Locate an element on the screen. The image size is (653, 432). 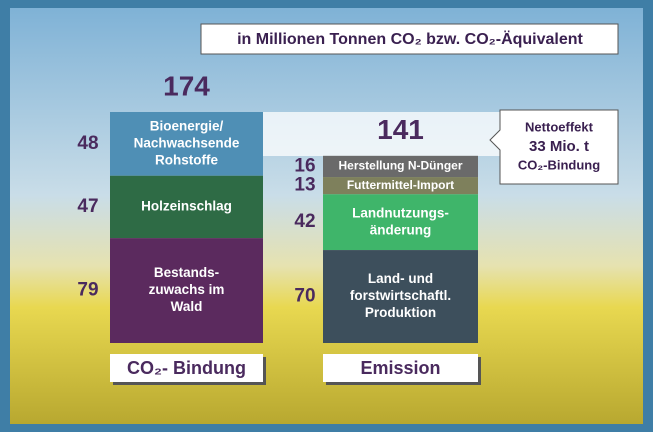
connector is located at coordinates (381, 134).